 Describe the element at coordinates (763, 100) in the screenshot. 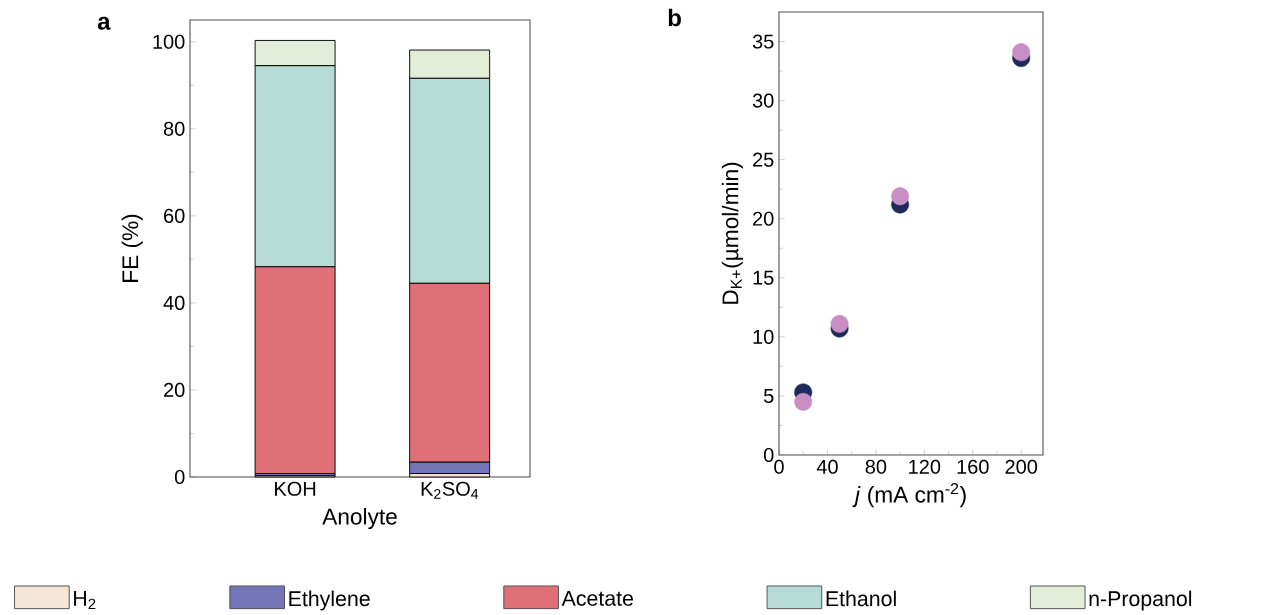

I see `y-tick-label: 30` at that location.